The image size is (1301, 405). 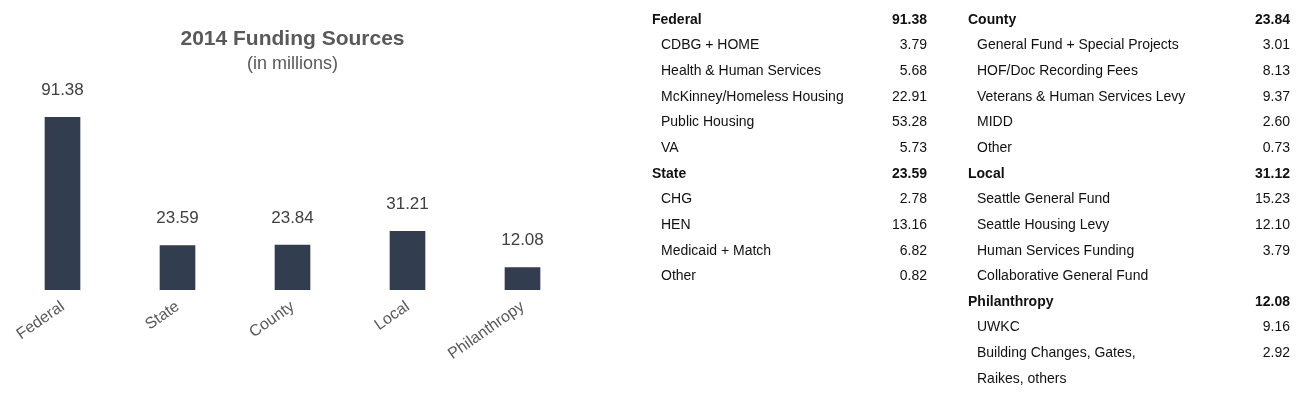 I want to click on category-label: Seattle Housing Levy, so click(x=1043, y=223).